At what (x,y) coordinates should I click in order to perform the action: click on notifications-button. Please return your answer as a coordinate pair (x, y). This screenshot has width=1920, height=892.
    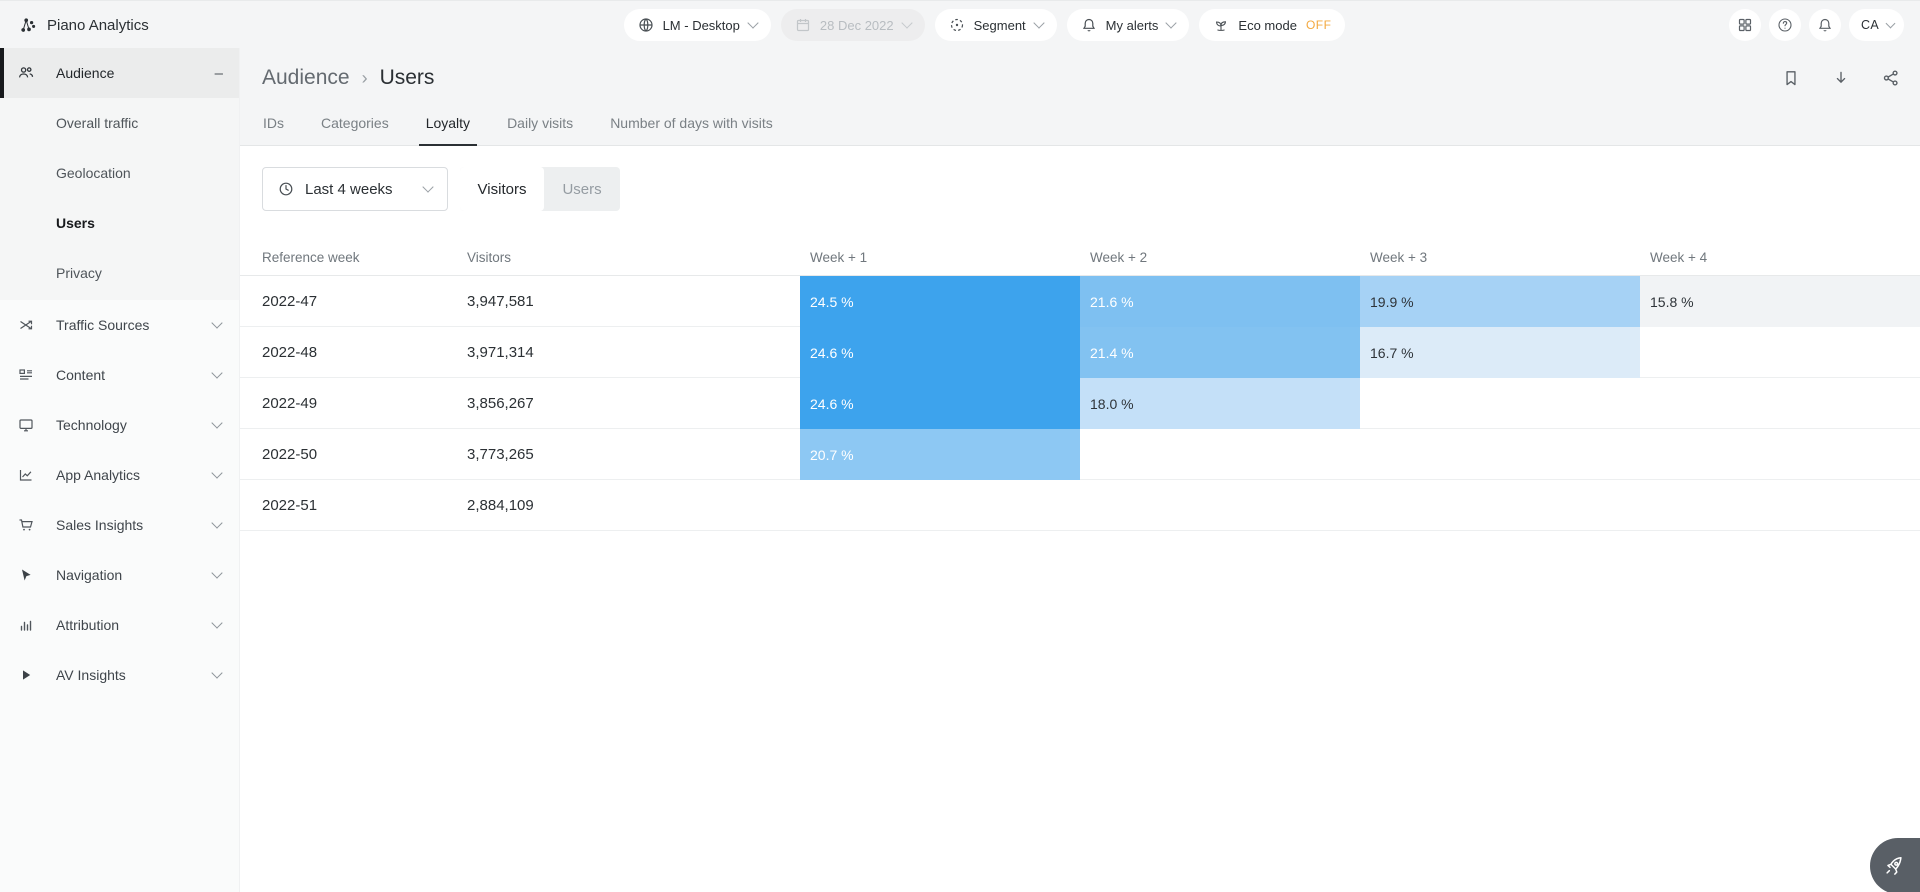
    Looking at the image, I should click on (1825, 25).